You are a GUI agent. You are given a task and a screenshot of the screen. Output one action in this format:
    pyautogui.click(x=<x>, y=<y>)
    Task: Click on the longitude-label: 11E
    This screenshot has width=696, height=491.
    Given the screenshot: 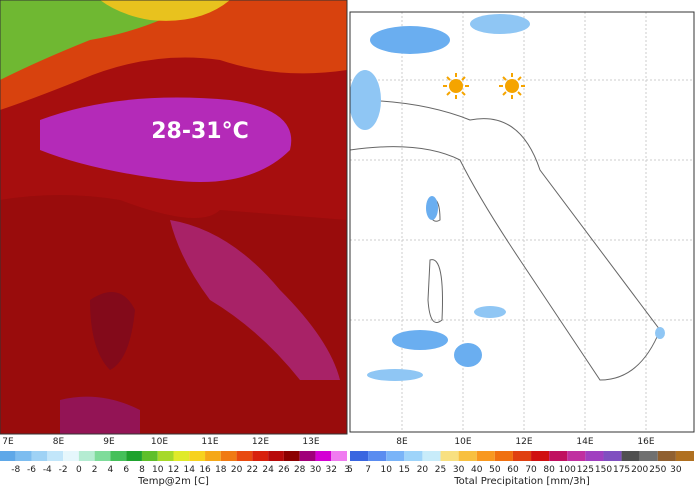 What is the action you would take?
    pyautogui.click(x=209, y=442)
    